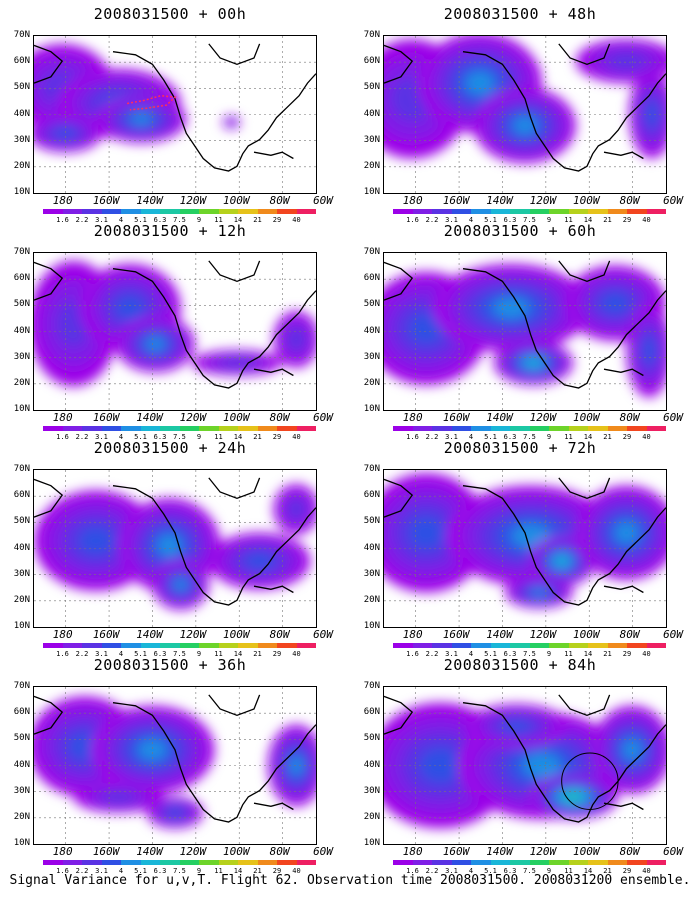 Image resolution: width=700 pixels, height=900 pixels. I want to click on colorbar-label: 14, so click(588, 220).